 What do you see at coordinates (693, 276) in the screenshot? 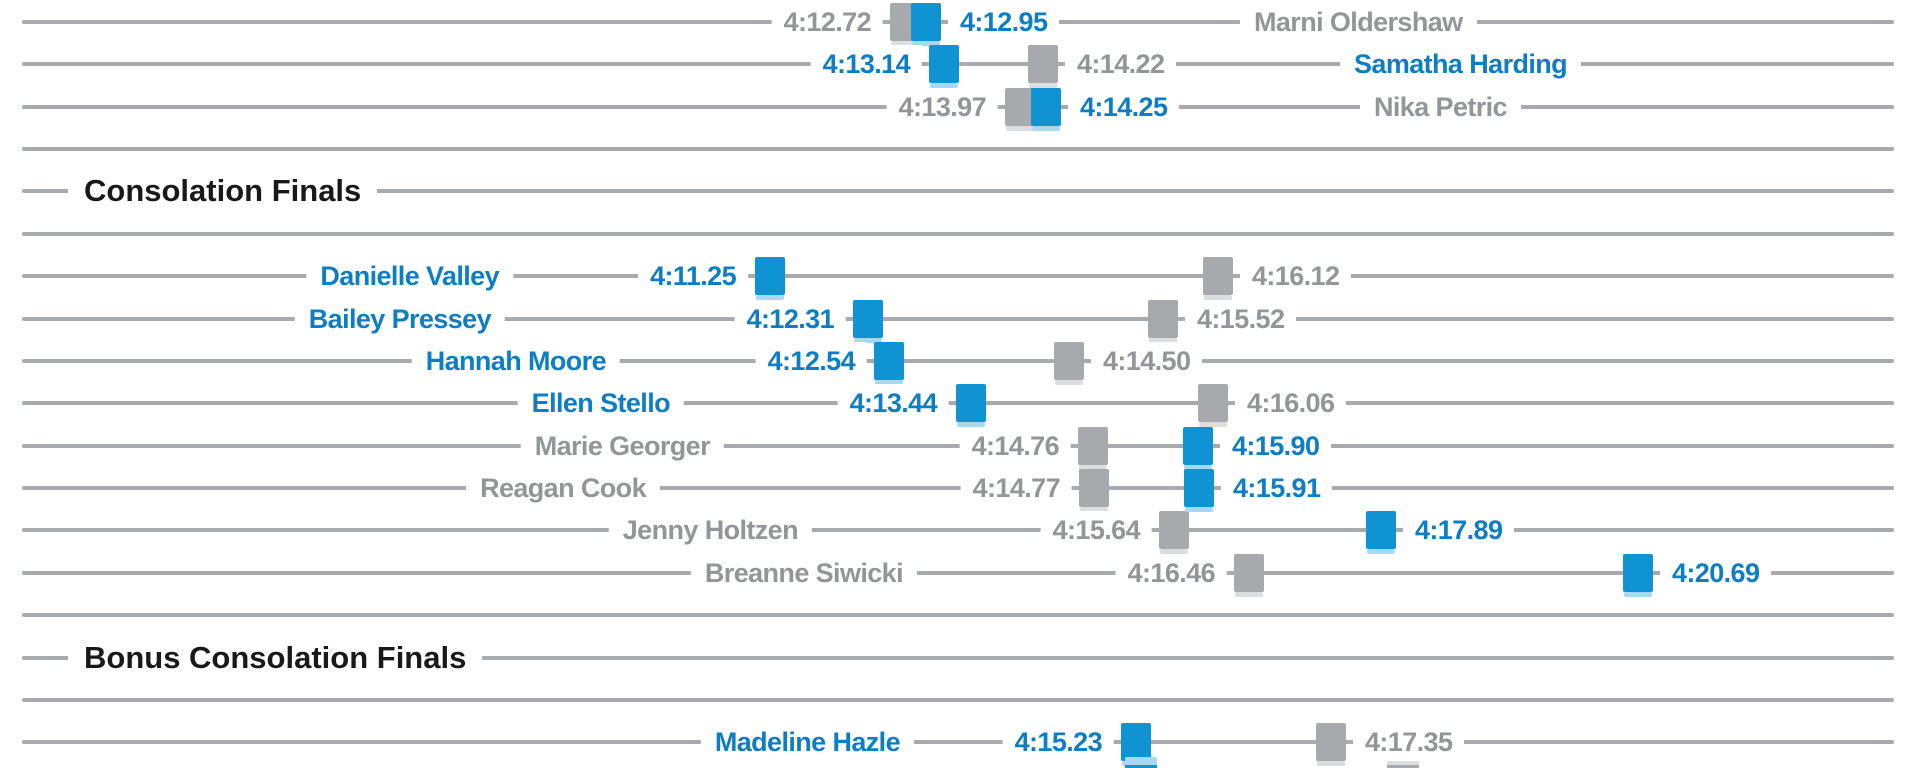
I see `time-label: 4:11.25` at bounding box center [693, 276].